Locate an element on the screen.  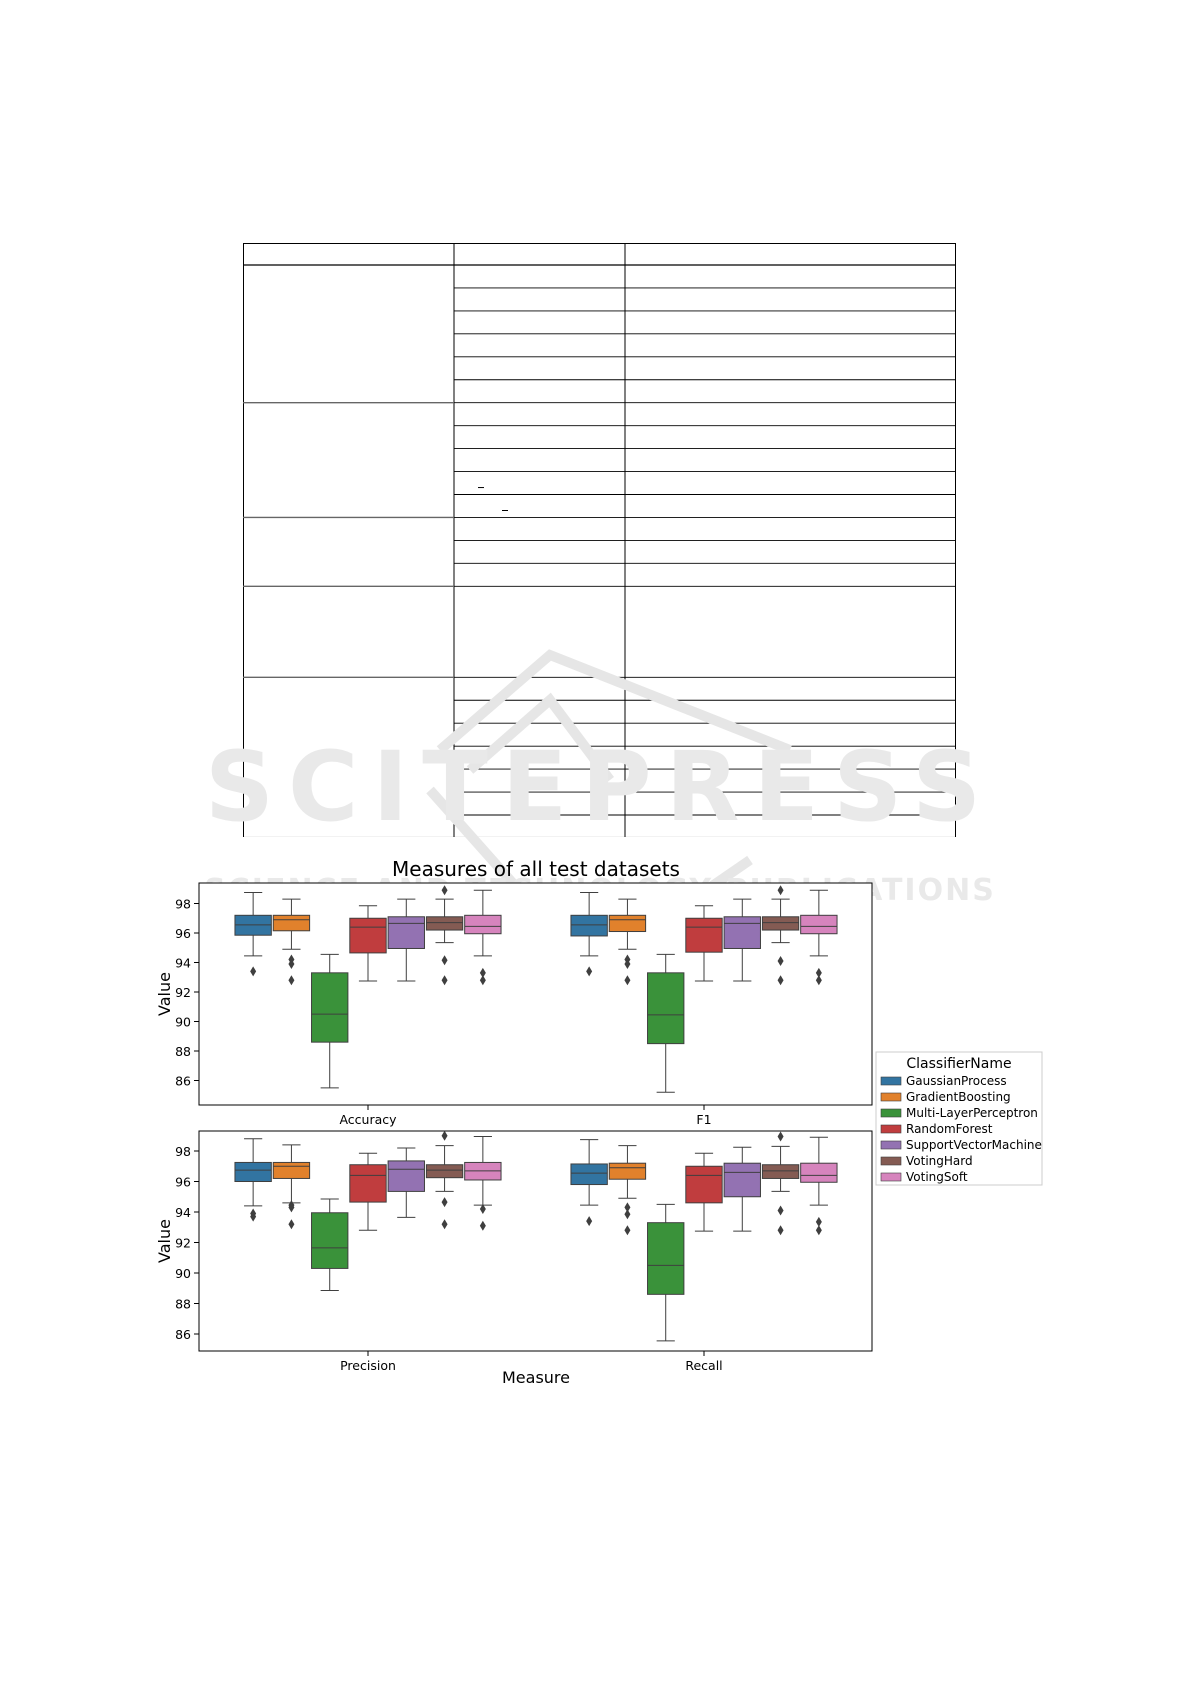
legend-item: VotingHard is located at coordinates (926, 1161).